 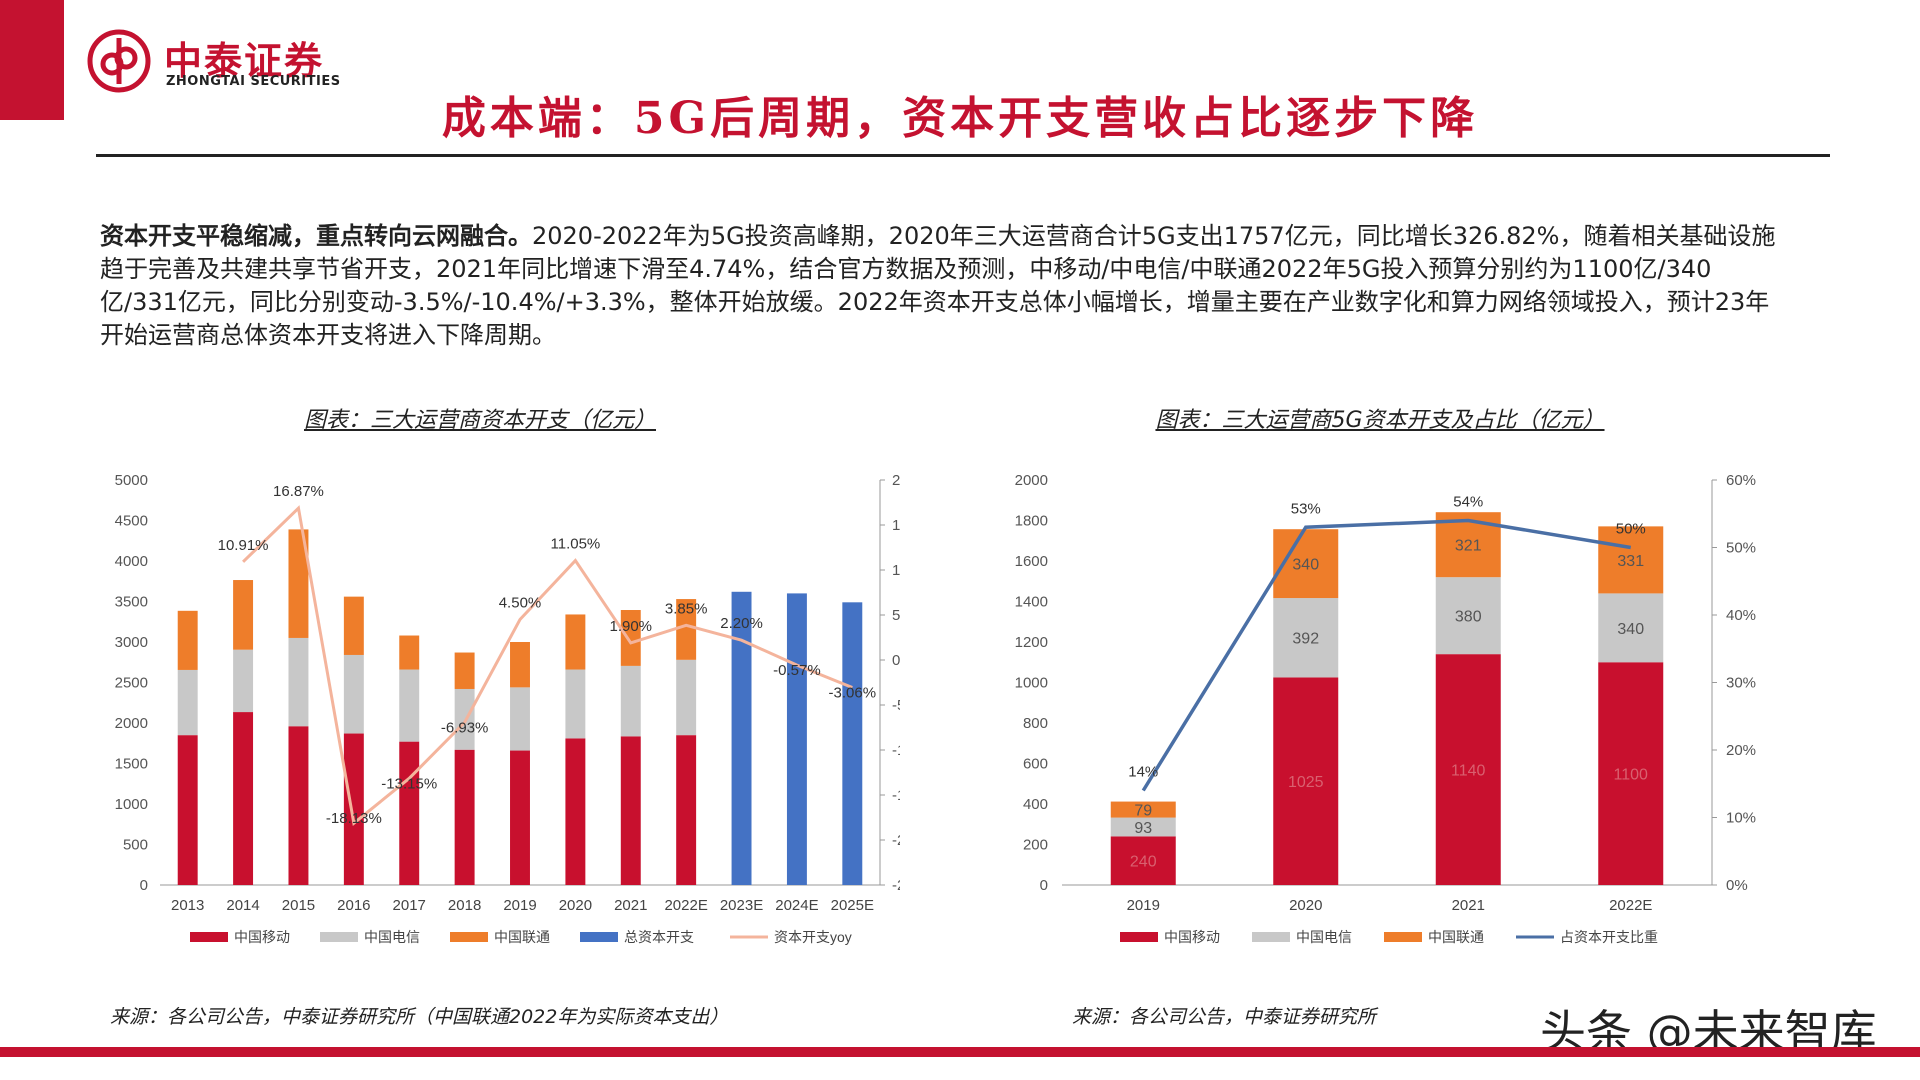 What do you see at coordinates (1031, 683) in the screenshot?
I see `y-tick-label: 1000` at bounding box center [1031, 683].